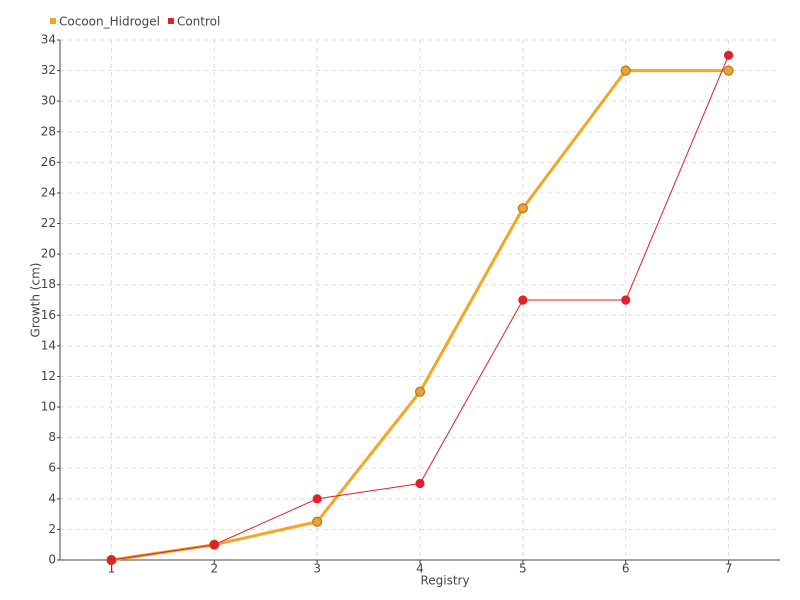 The image size is (800, 600). What do you see at coordinates (52, 560) in the screenshot?
I see `y-tick-label: 0` at bounding box center [52, 560].